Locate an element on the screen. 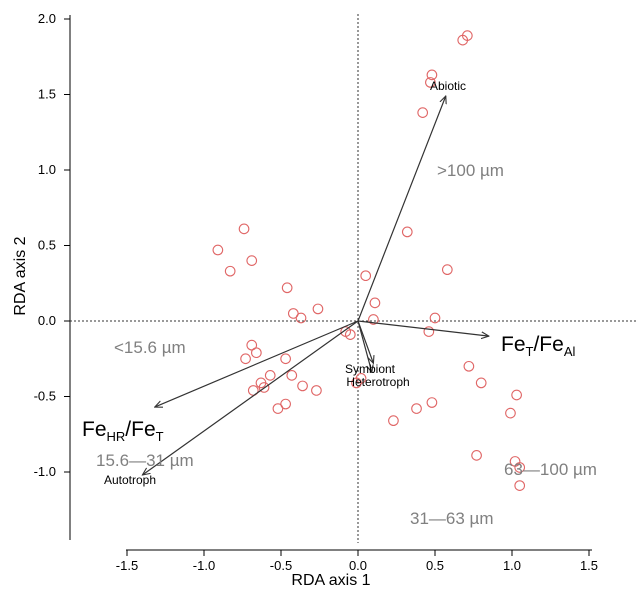 This screenshot has width=637, height=595. grain-label-31-63: 31—63 µm is located at coordinates (452, 518).